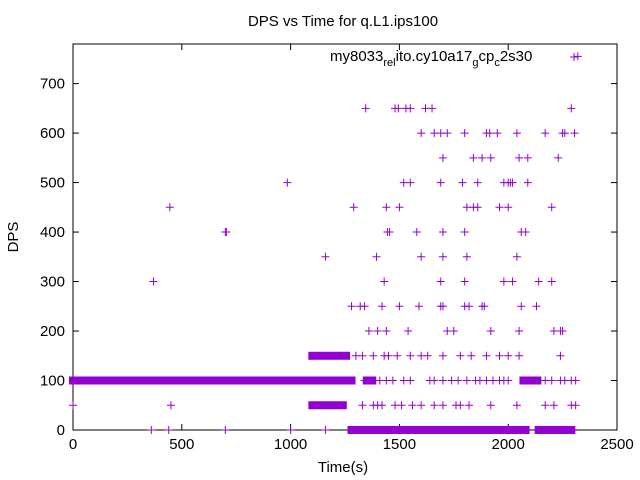 This screenshot has height=480, width=640. What do you see at coordinates (508, 444) in the screenshot?
I see `x-tick-label: 2000` at bounding box center [508, 444].